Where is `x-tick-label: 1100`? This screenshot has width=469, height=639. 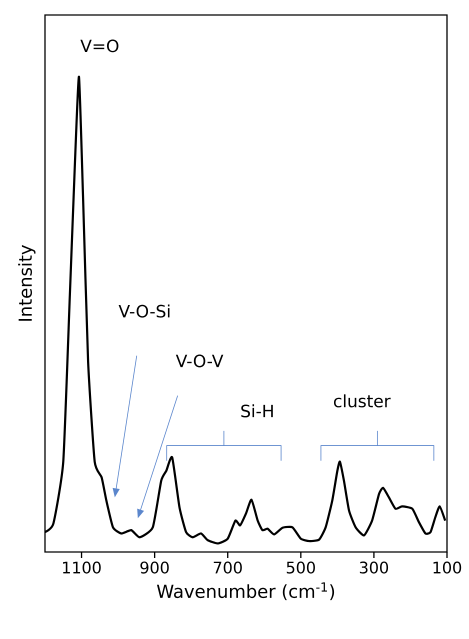
x-tick-label: 1100 is located at coordinates (82, 568).